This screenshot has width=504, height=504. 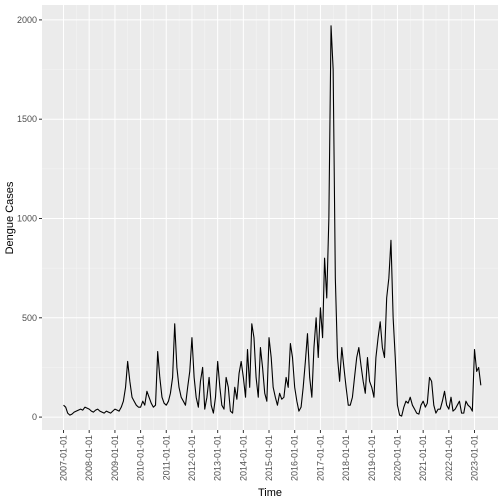 What do you see at coordinates (27, 20) in the screenshot?
I see `y-tick-label: 2000` at bounding box center [27, 20].